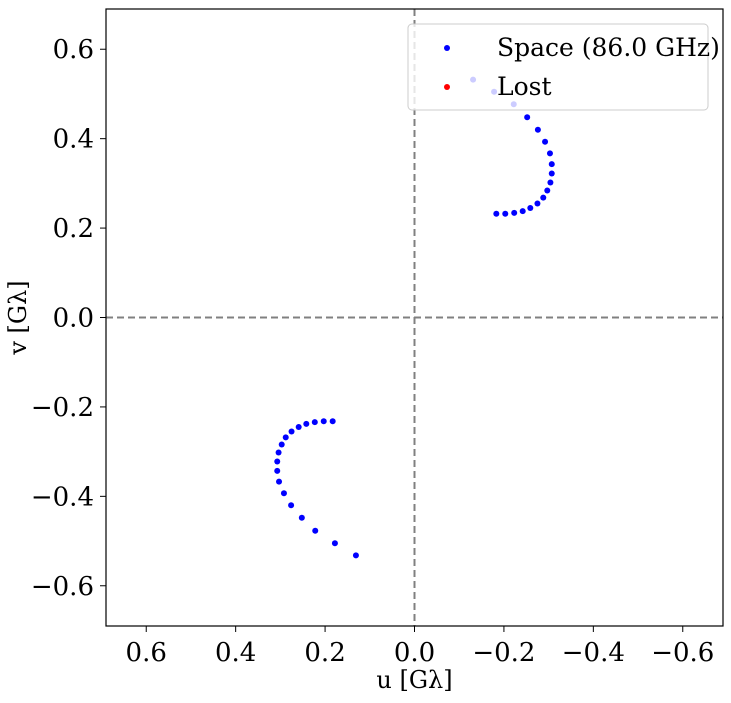  Describe the element at coordinates (324, 653) in the screenshot. I see `x-tick-label: 0.2` at that location.